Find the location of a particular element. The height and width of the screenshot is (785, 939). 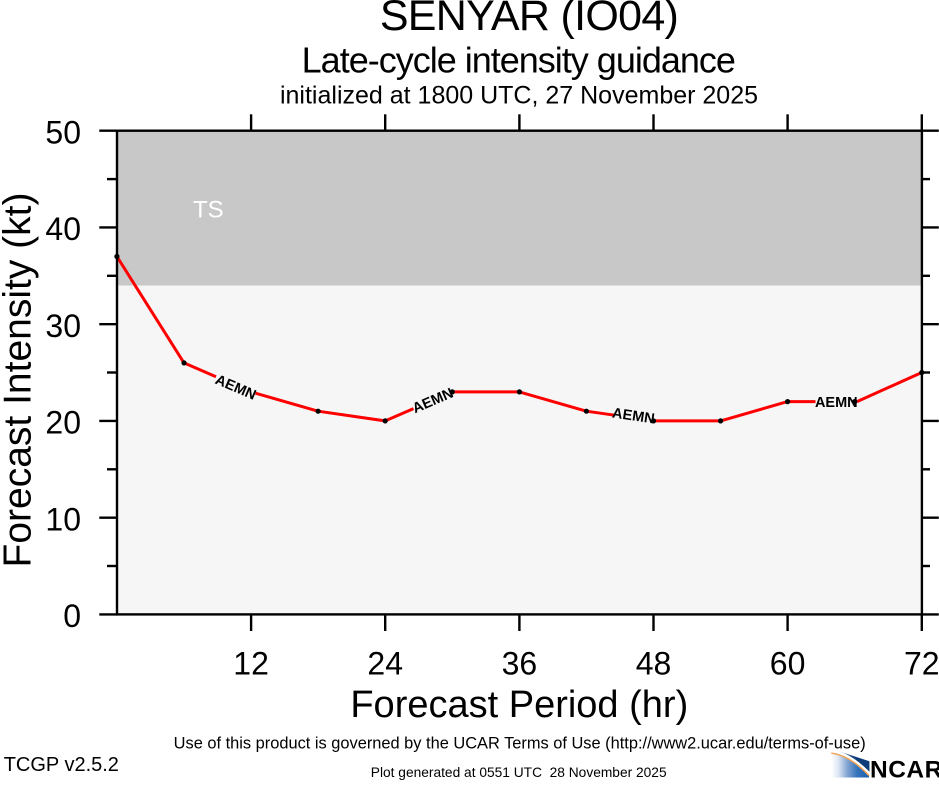

svg-text: SENYAR (IO04) is located at coordinates (529, 20).